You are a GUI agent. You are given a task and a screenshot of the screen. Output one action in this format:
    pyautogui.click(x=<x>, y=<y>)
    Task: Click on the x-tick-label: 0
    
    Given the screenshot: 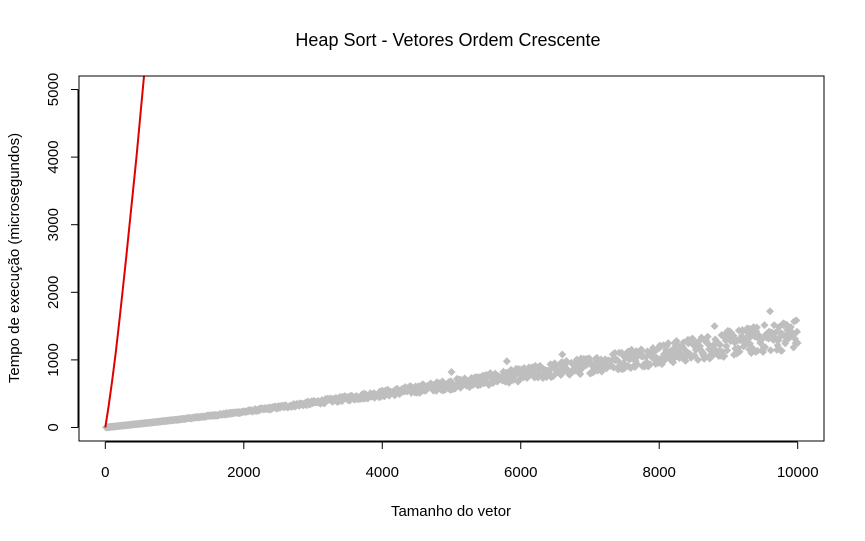 What is the action you would take?
    pyautogui.click(x=105, y=472)
    